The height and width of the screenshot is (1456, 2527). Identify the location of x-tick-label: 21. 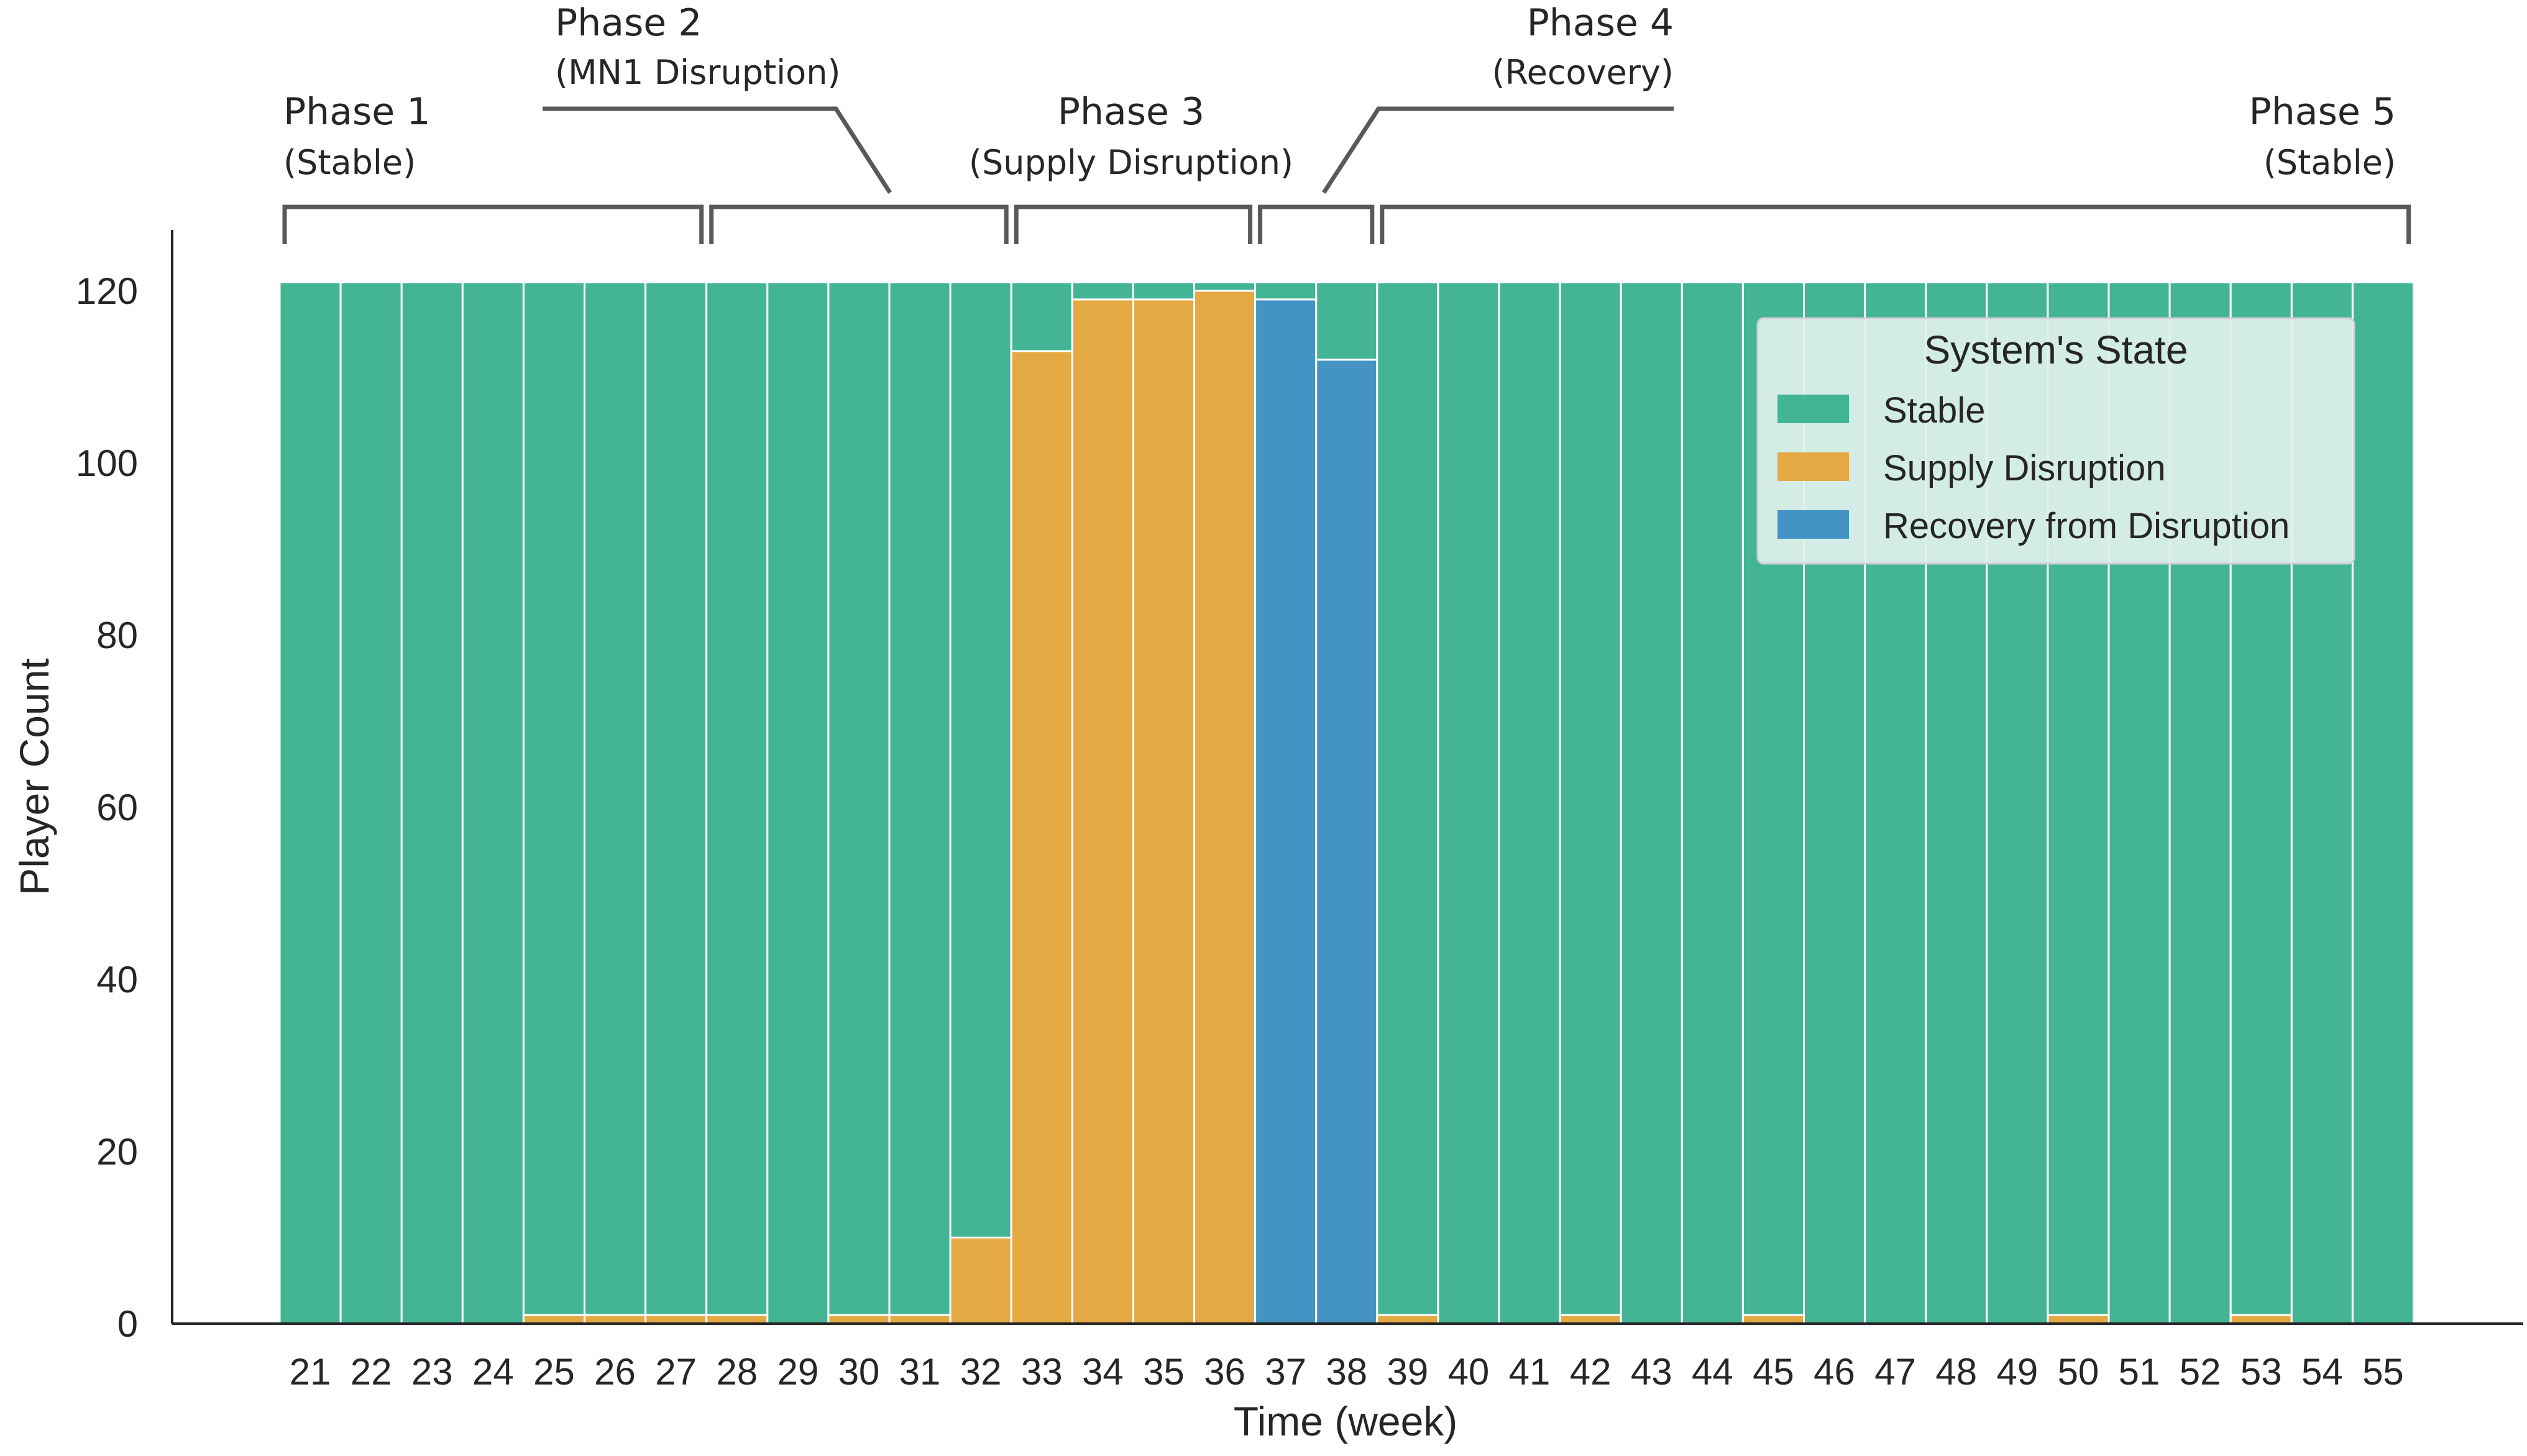
(310, 1372).